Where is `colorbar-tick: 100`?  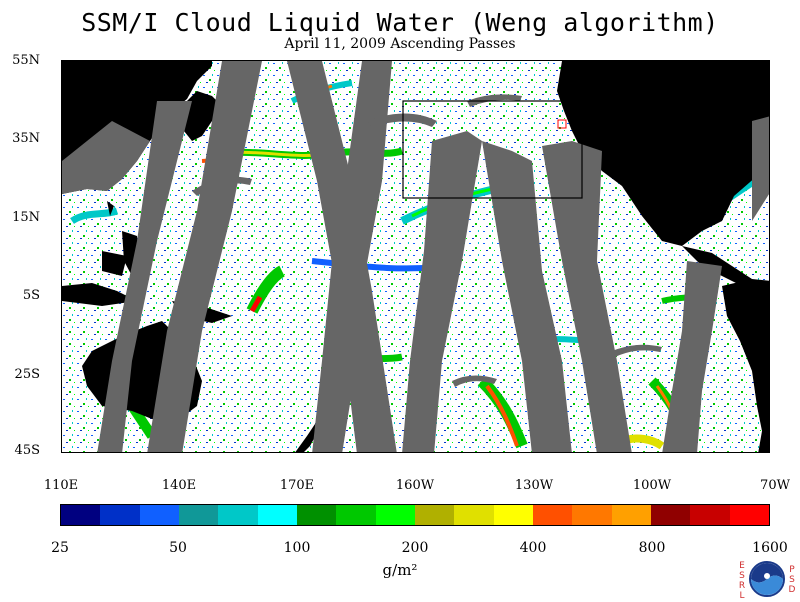 colorbar-tick: 100 is located at coordinates (297, 548).